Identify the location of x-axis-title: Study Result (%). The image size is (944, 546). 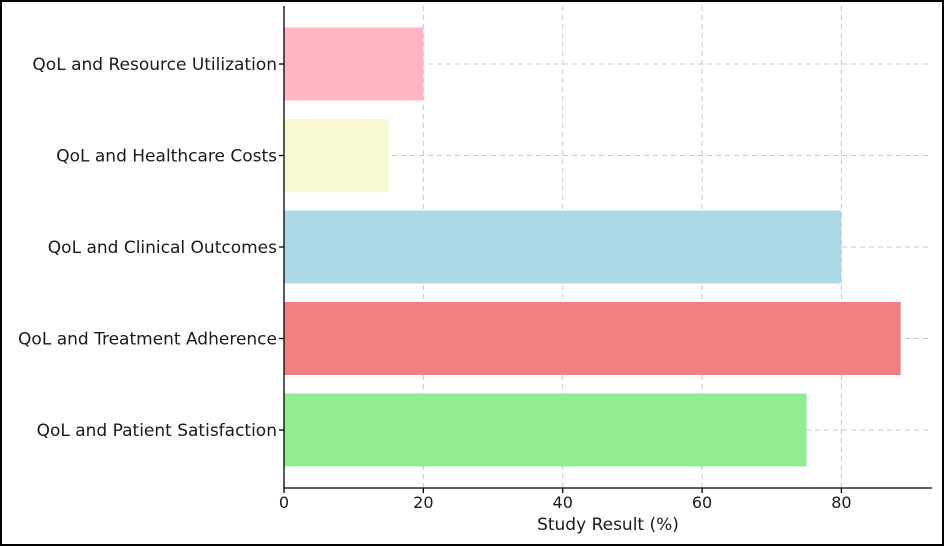
(608, 525).